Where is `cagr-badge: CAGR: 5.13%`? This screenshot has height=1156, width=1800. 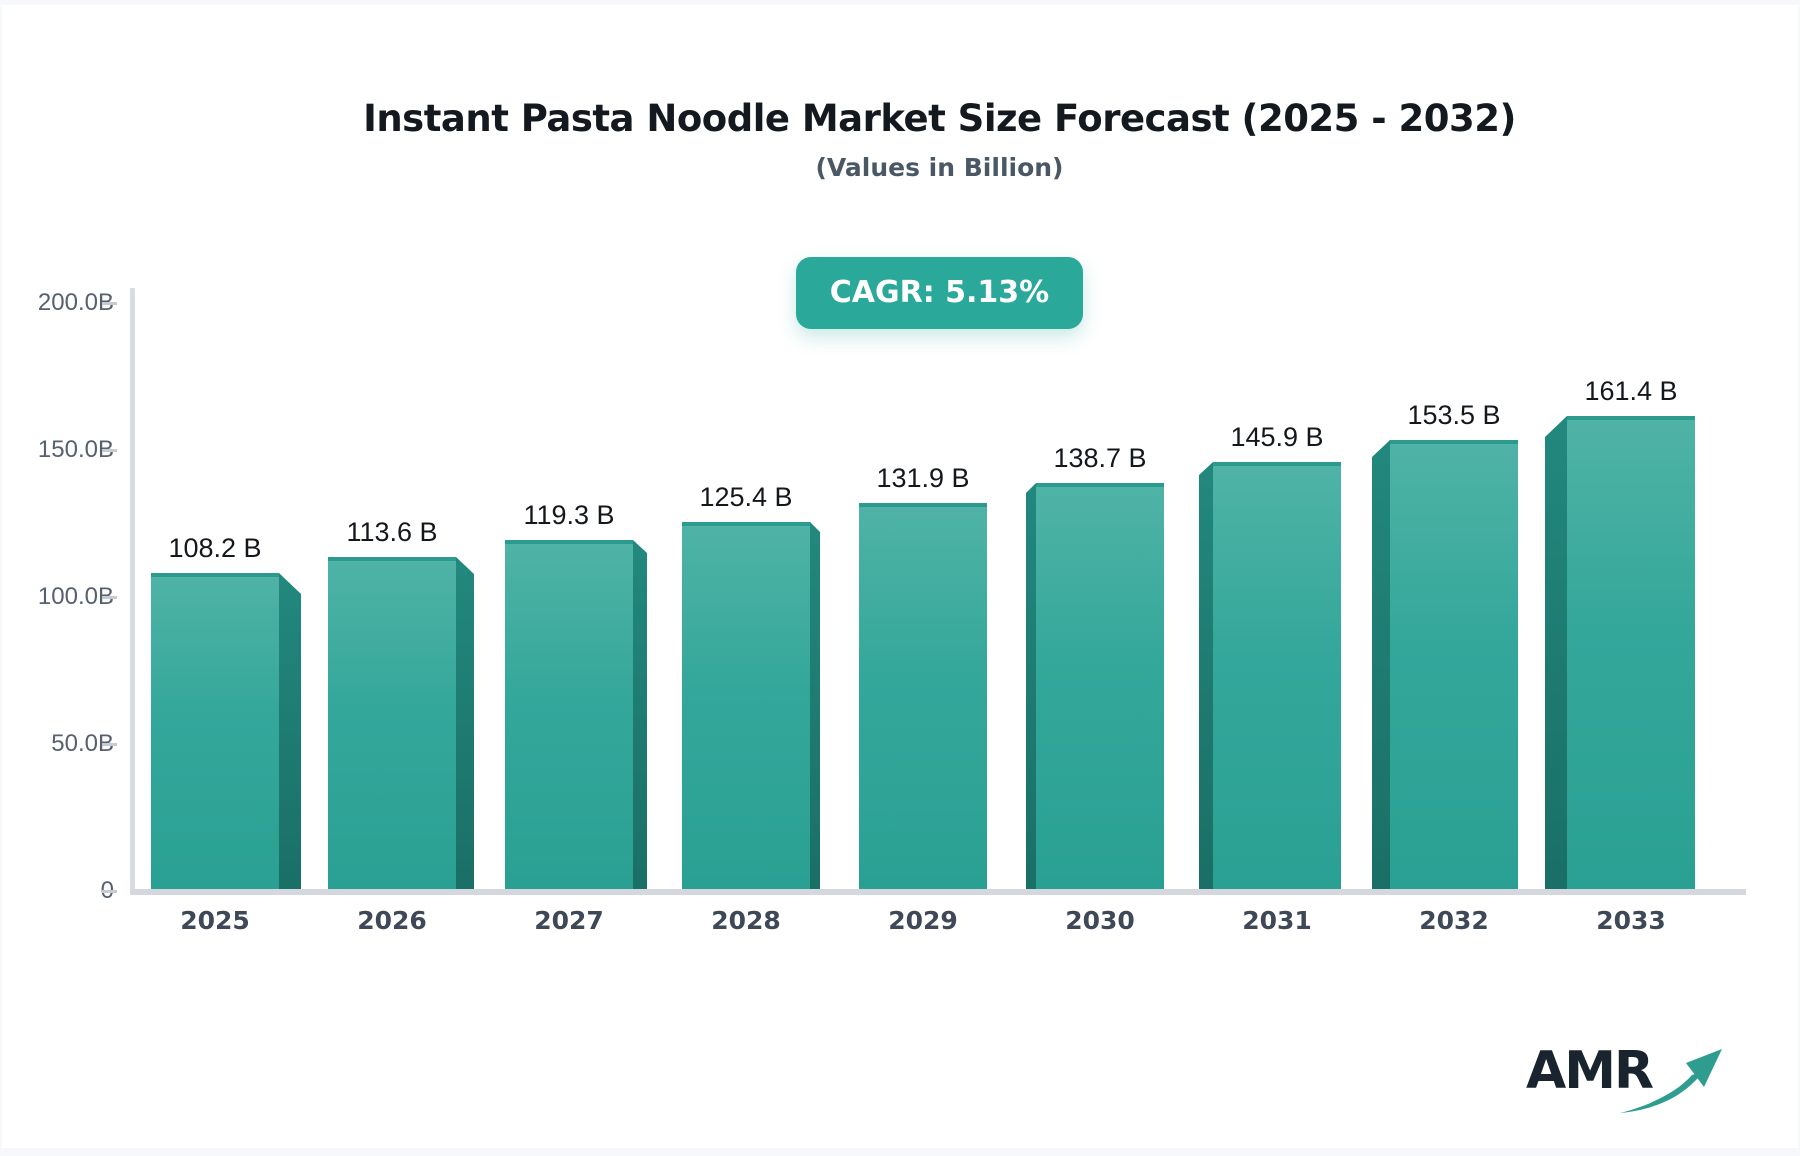
cagr-badge: CAGR: 5.13% is located at coordinates (939, 293).